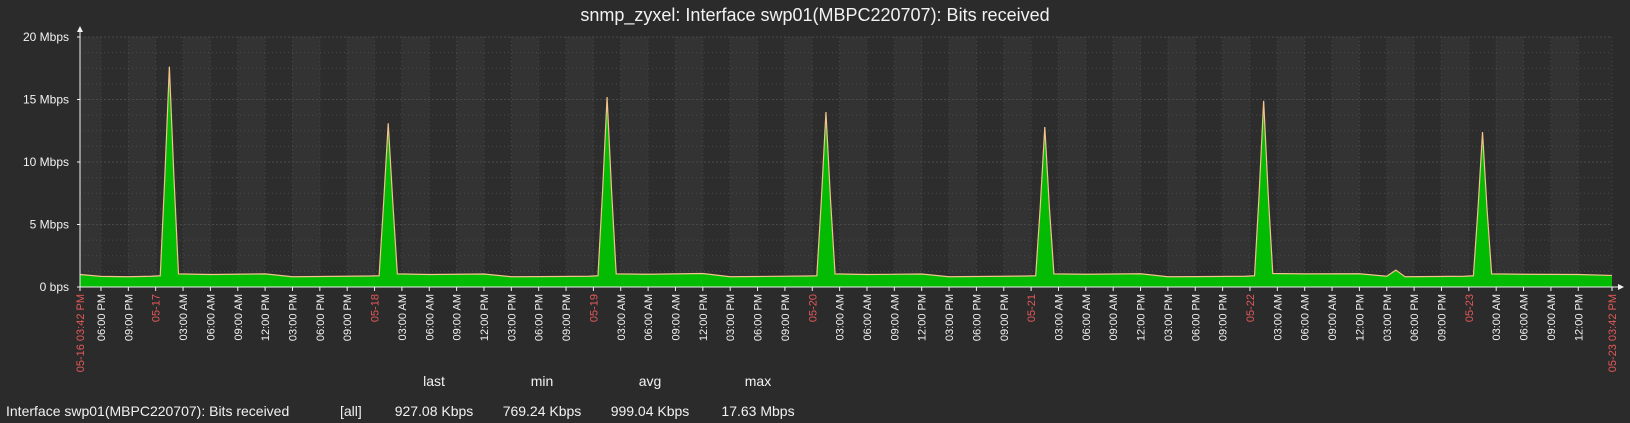 This screenshot has height=423, width=1630. I want to click on y-axis-tick-label: 10 Mbps, so click(46, 162).